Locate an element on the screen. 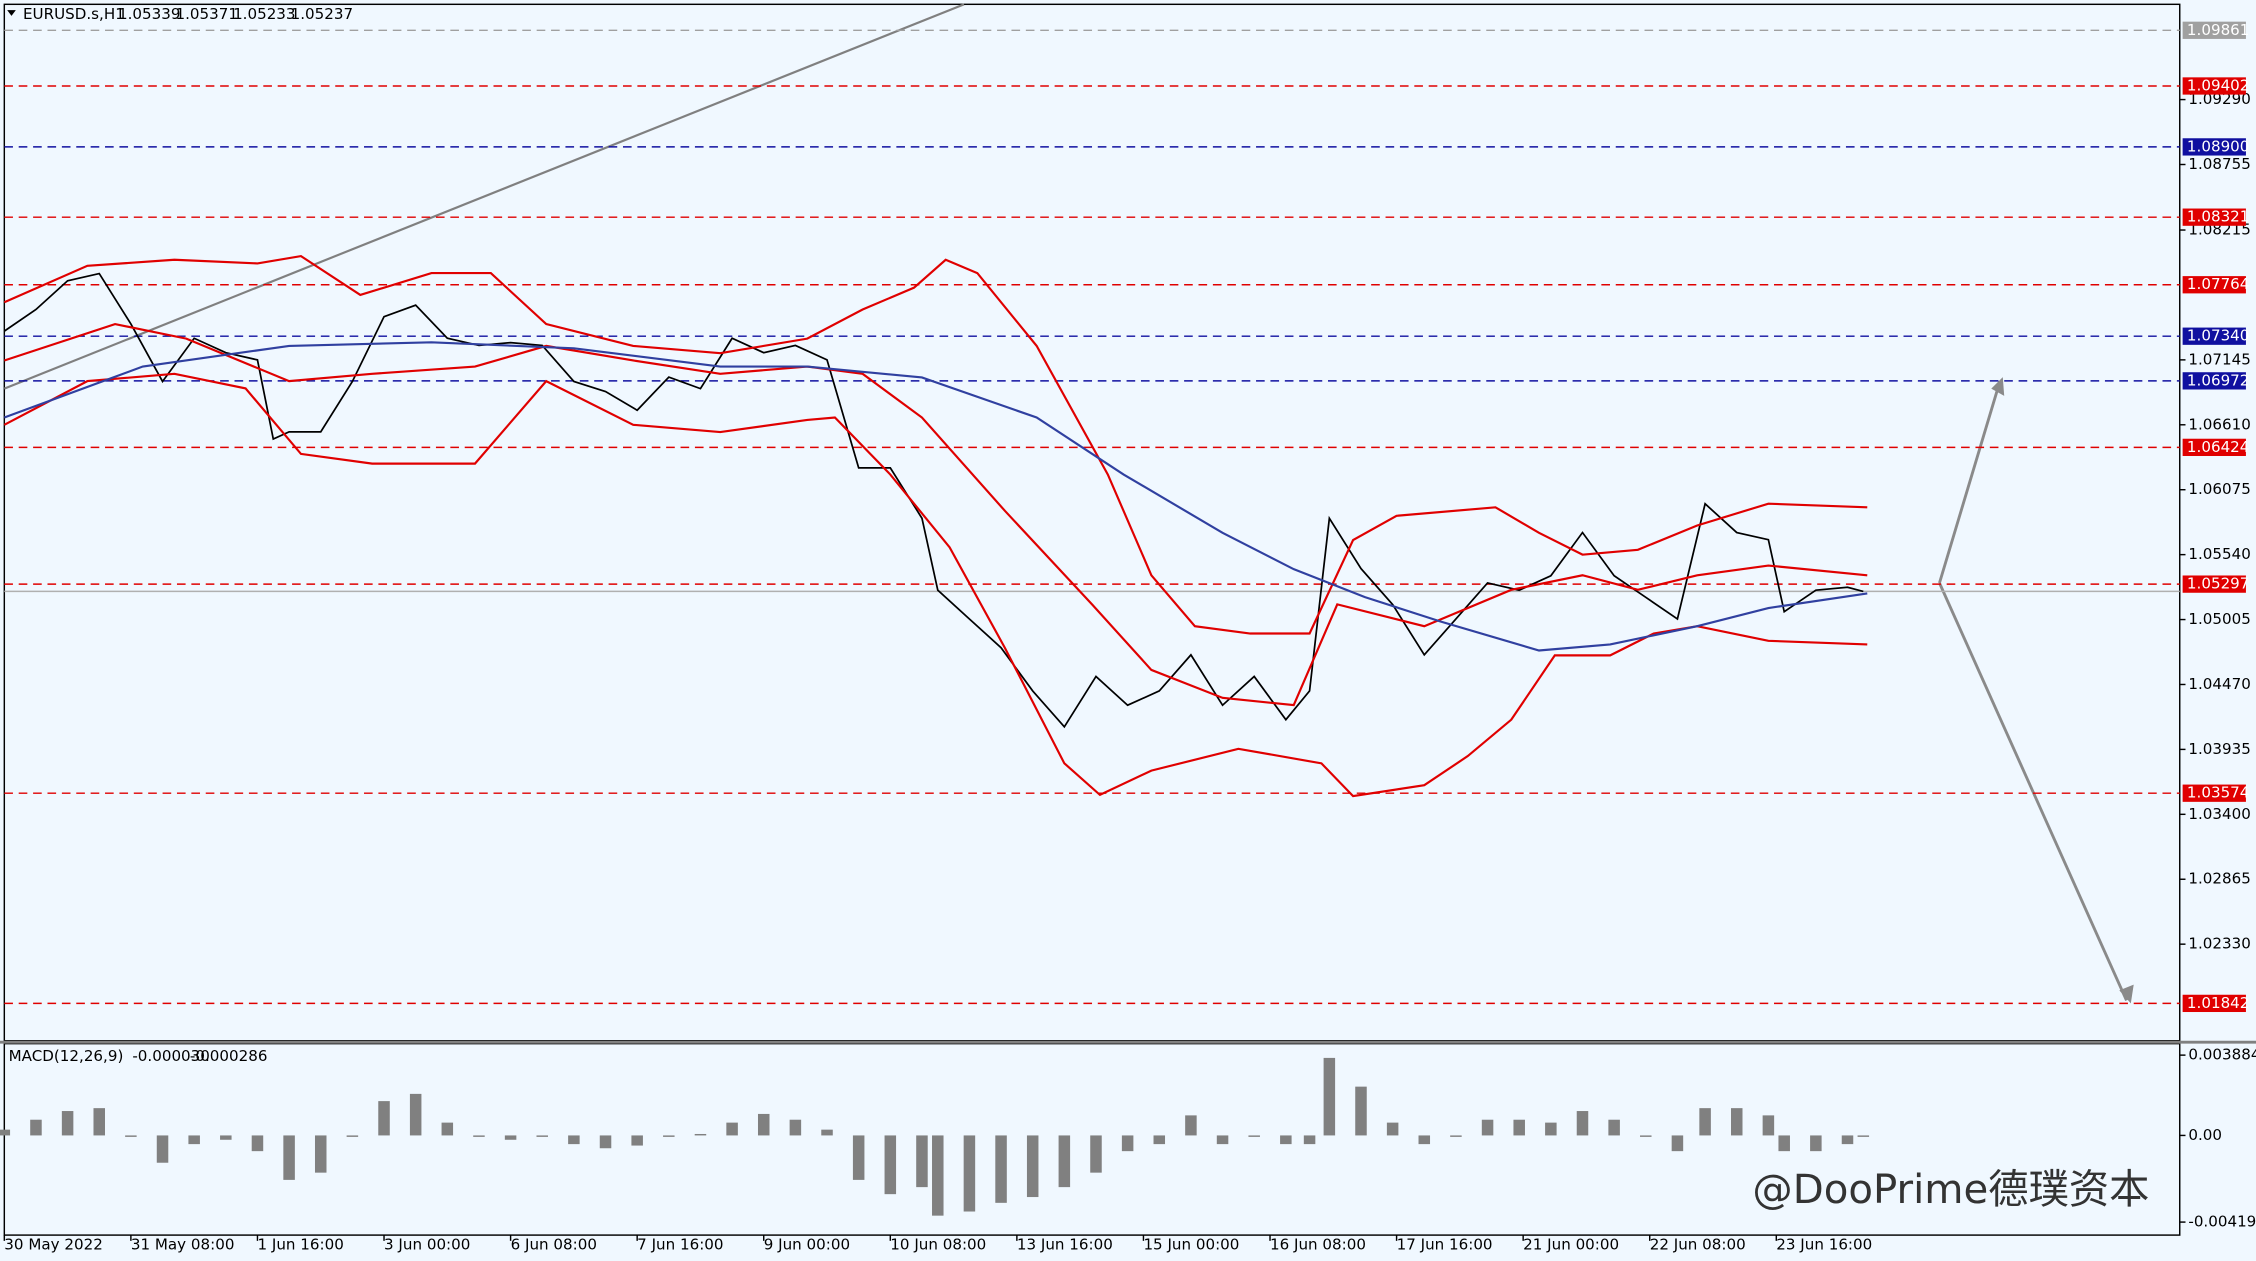 This screenshot has width=2256, height=1261. level-label: 1.08321 is located at coordinates (2218, 217).